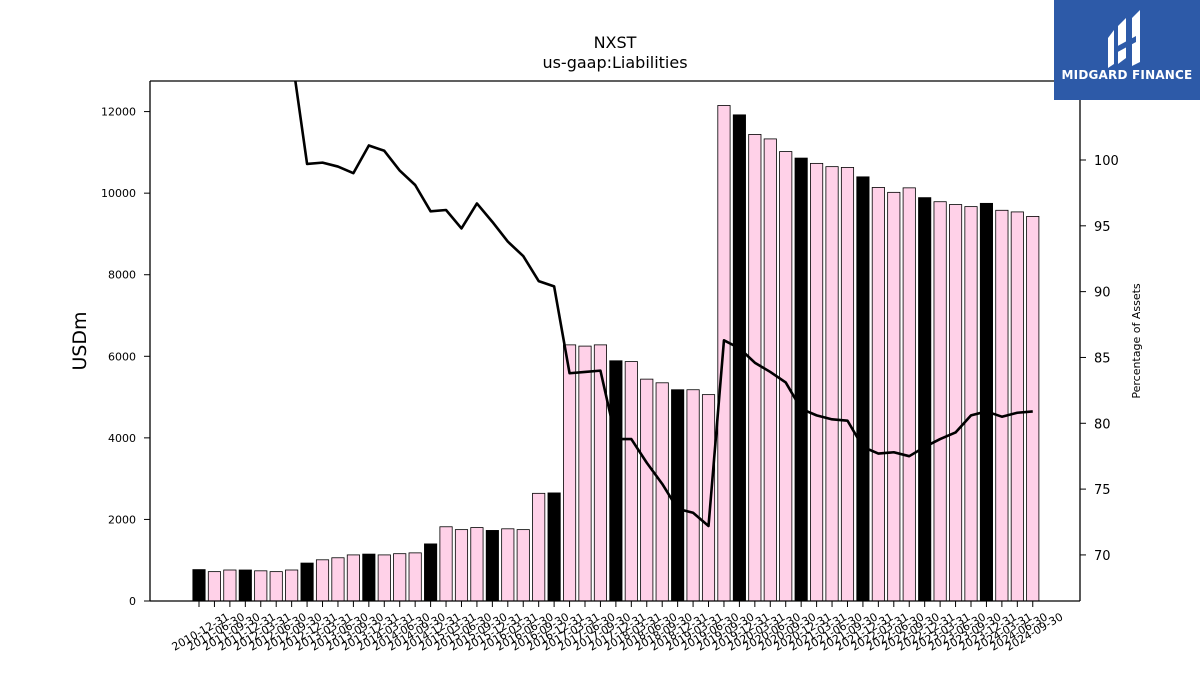 The image size is (1200, 675). What do you see at coordinates (1136, 341) in the screenshot?
I see `y2-axis-label: Percentage of Assets` at bounding box center [1136, 341].